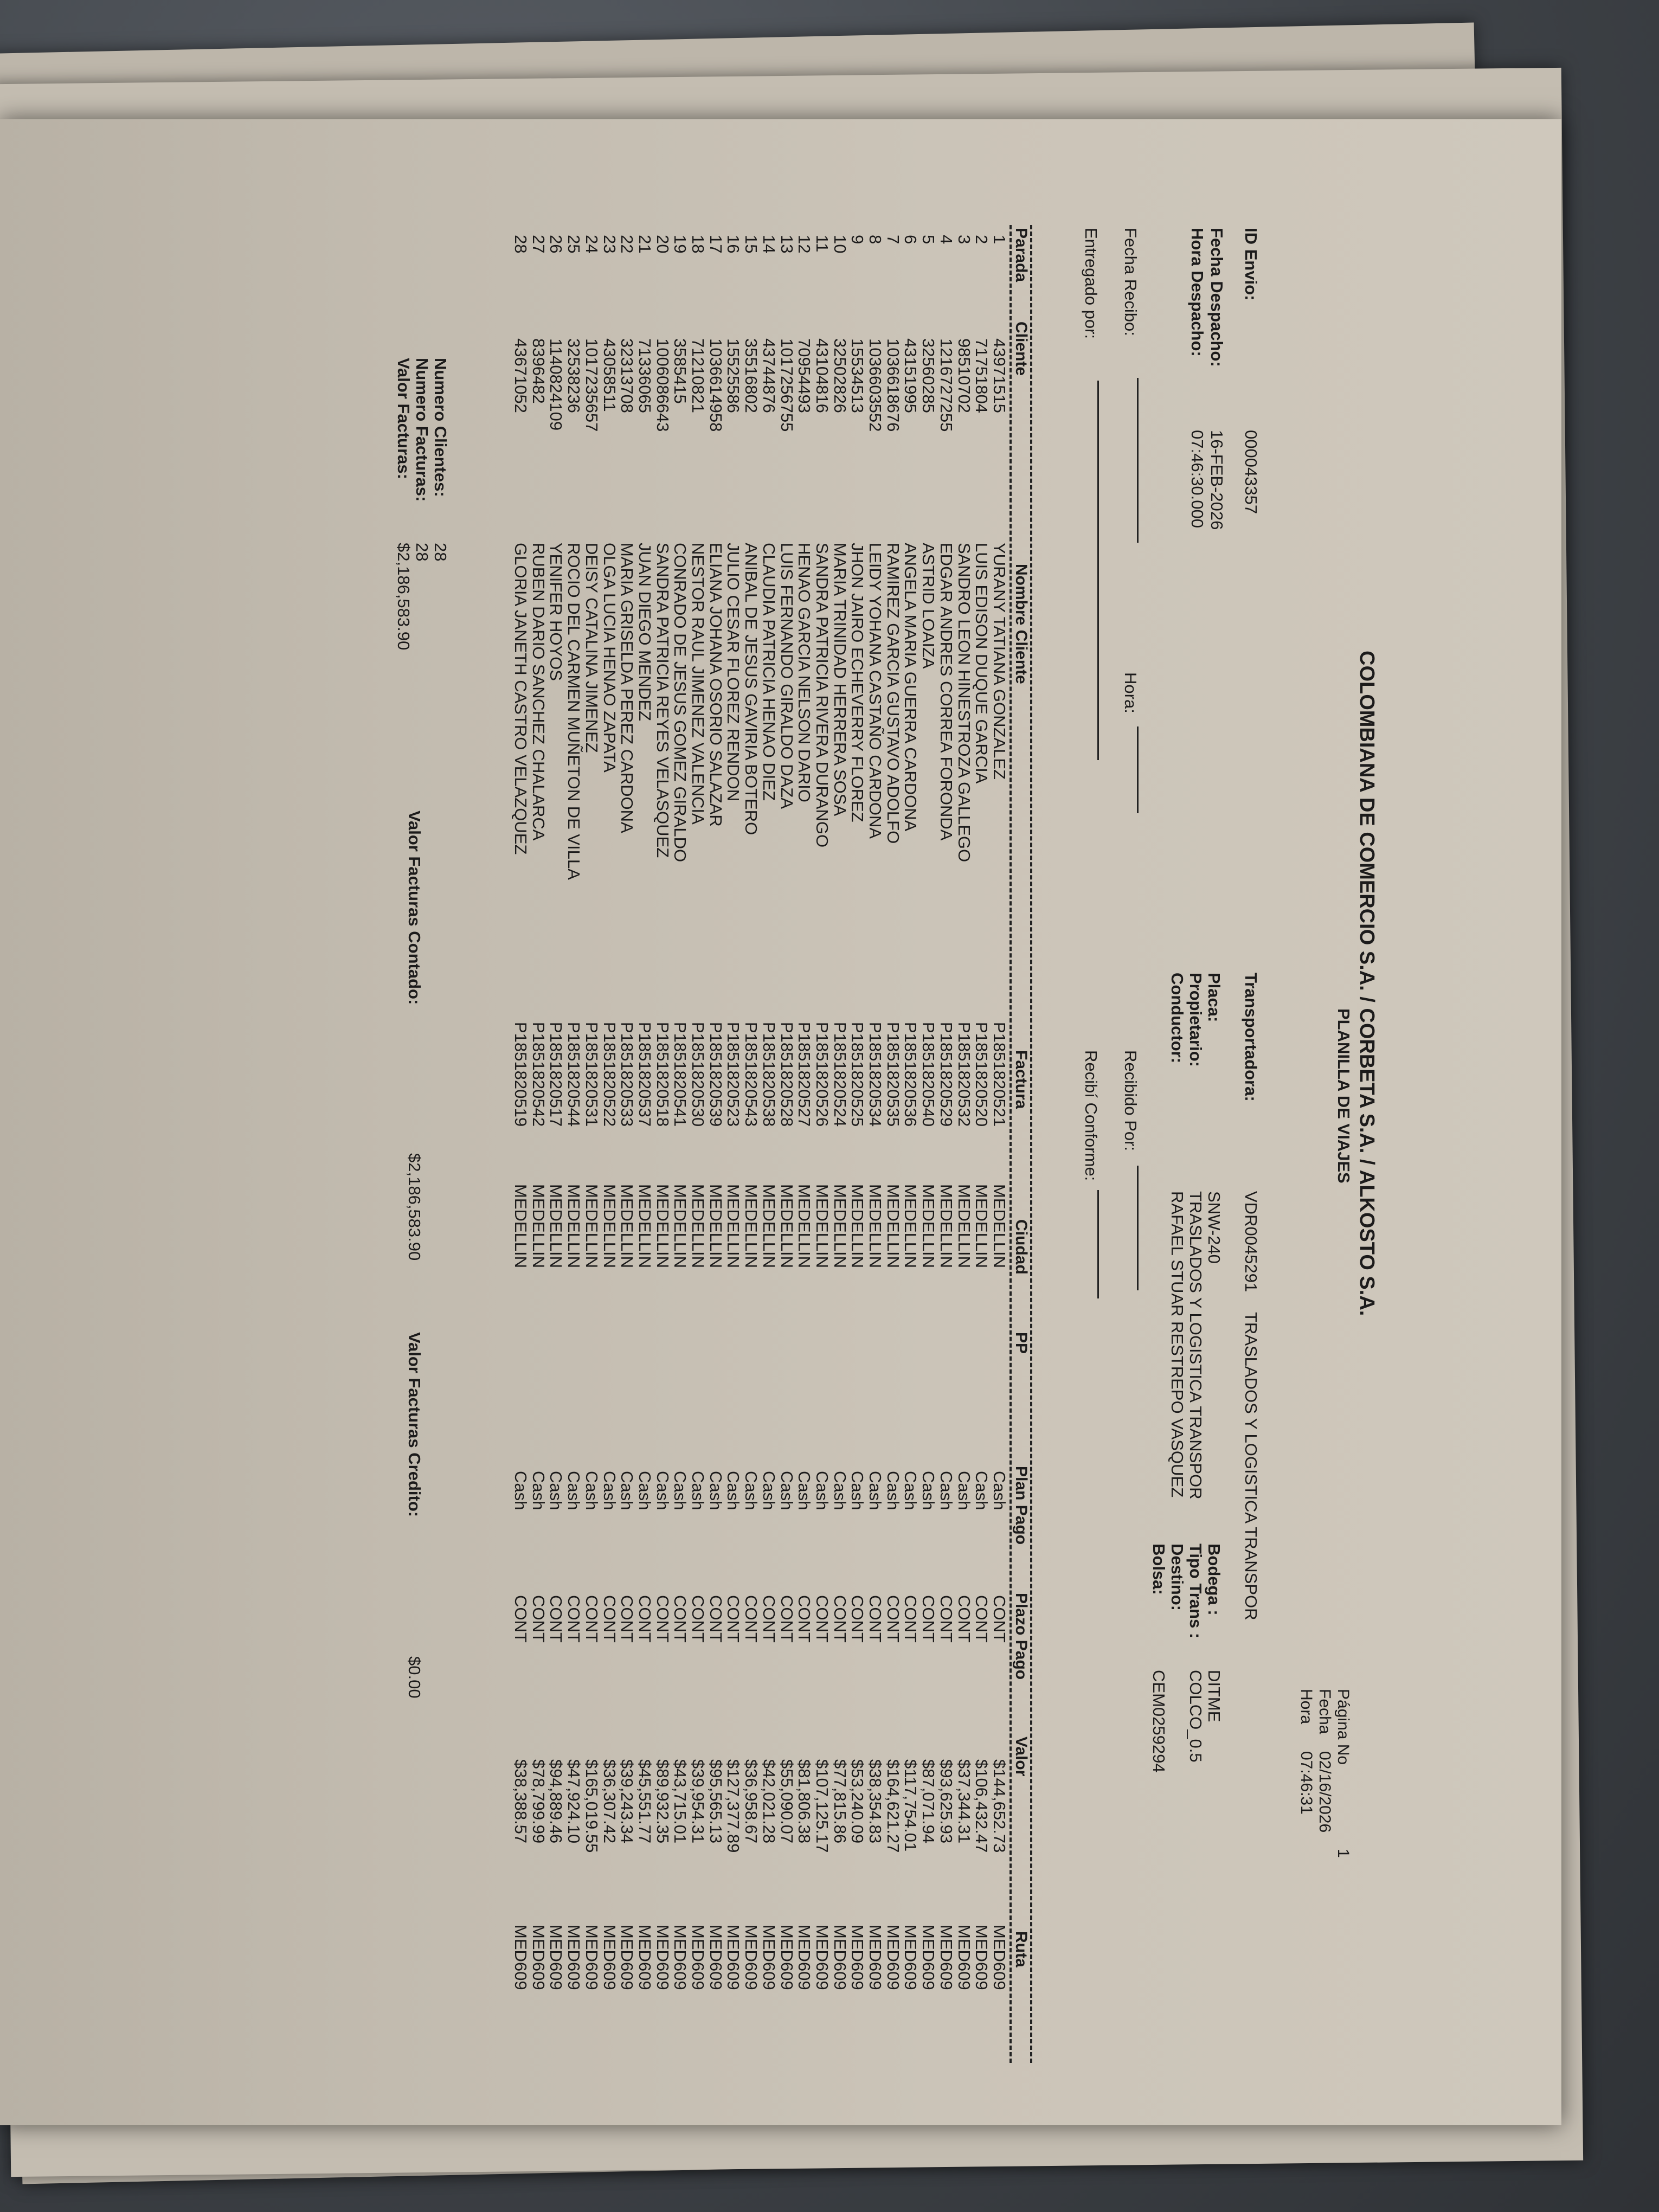 This screenshot has height=2212, width=1659. What do you see at coordinates (627, 244) in the screenshot?
I see `col-parada: 22` at bounding box center [627, 244].